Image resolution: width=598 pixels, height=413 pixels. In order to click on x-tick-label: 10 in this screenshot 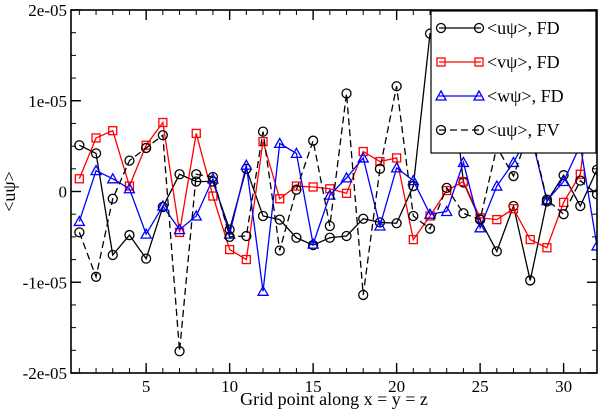, I will do `click(229, 386)`.